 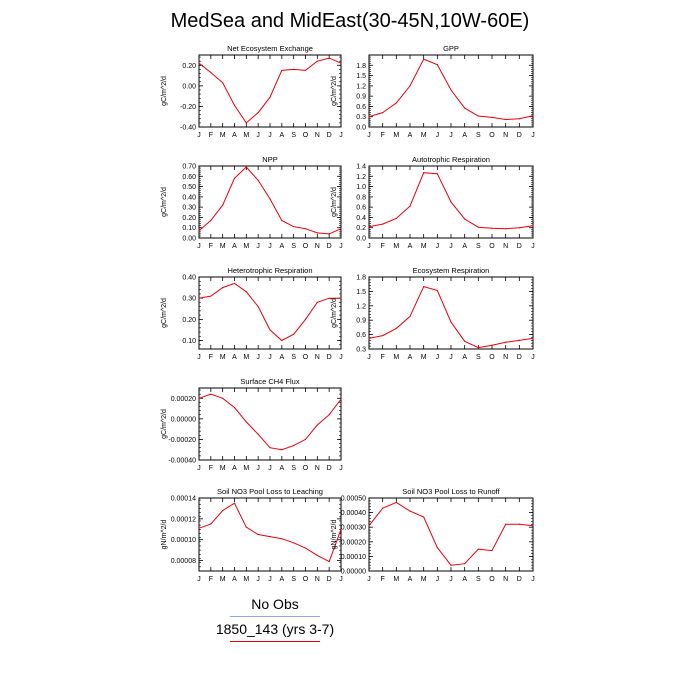 I want to click on legend-model-line, so click(x=275, y=641).